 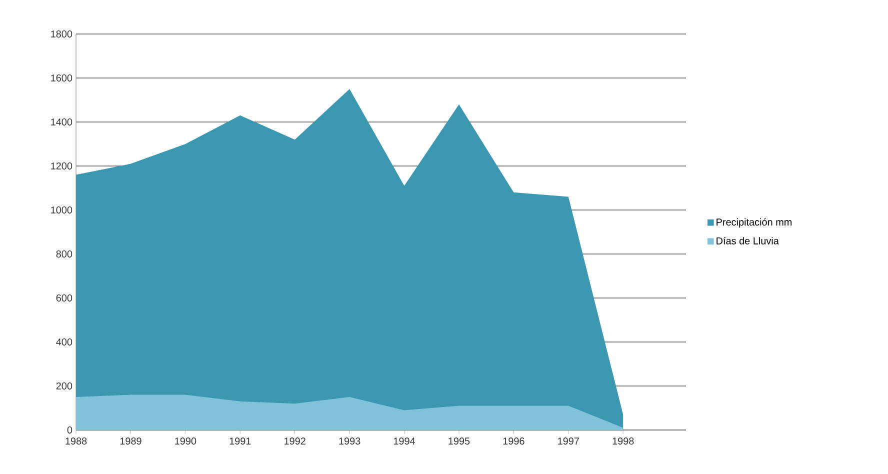 I want to click on x-tick-label: 1998, so click(x=623, y=441).